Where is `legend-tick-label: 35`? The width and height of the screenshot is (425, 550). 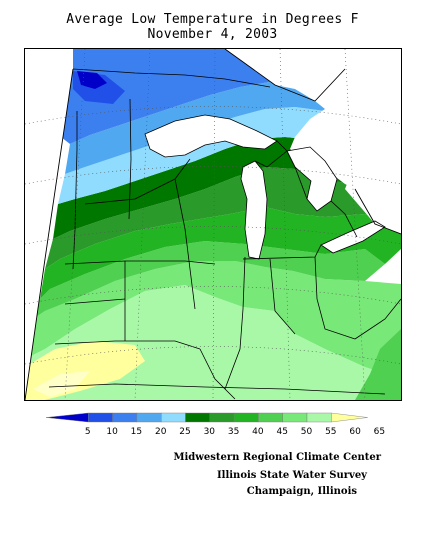 legend-tick-label: 35 is located at coordinates (233, 432).